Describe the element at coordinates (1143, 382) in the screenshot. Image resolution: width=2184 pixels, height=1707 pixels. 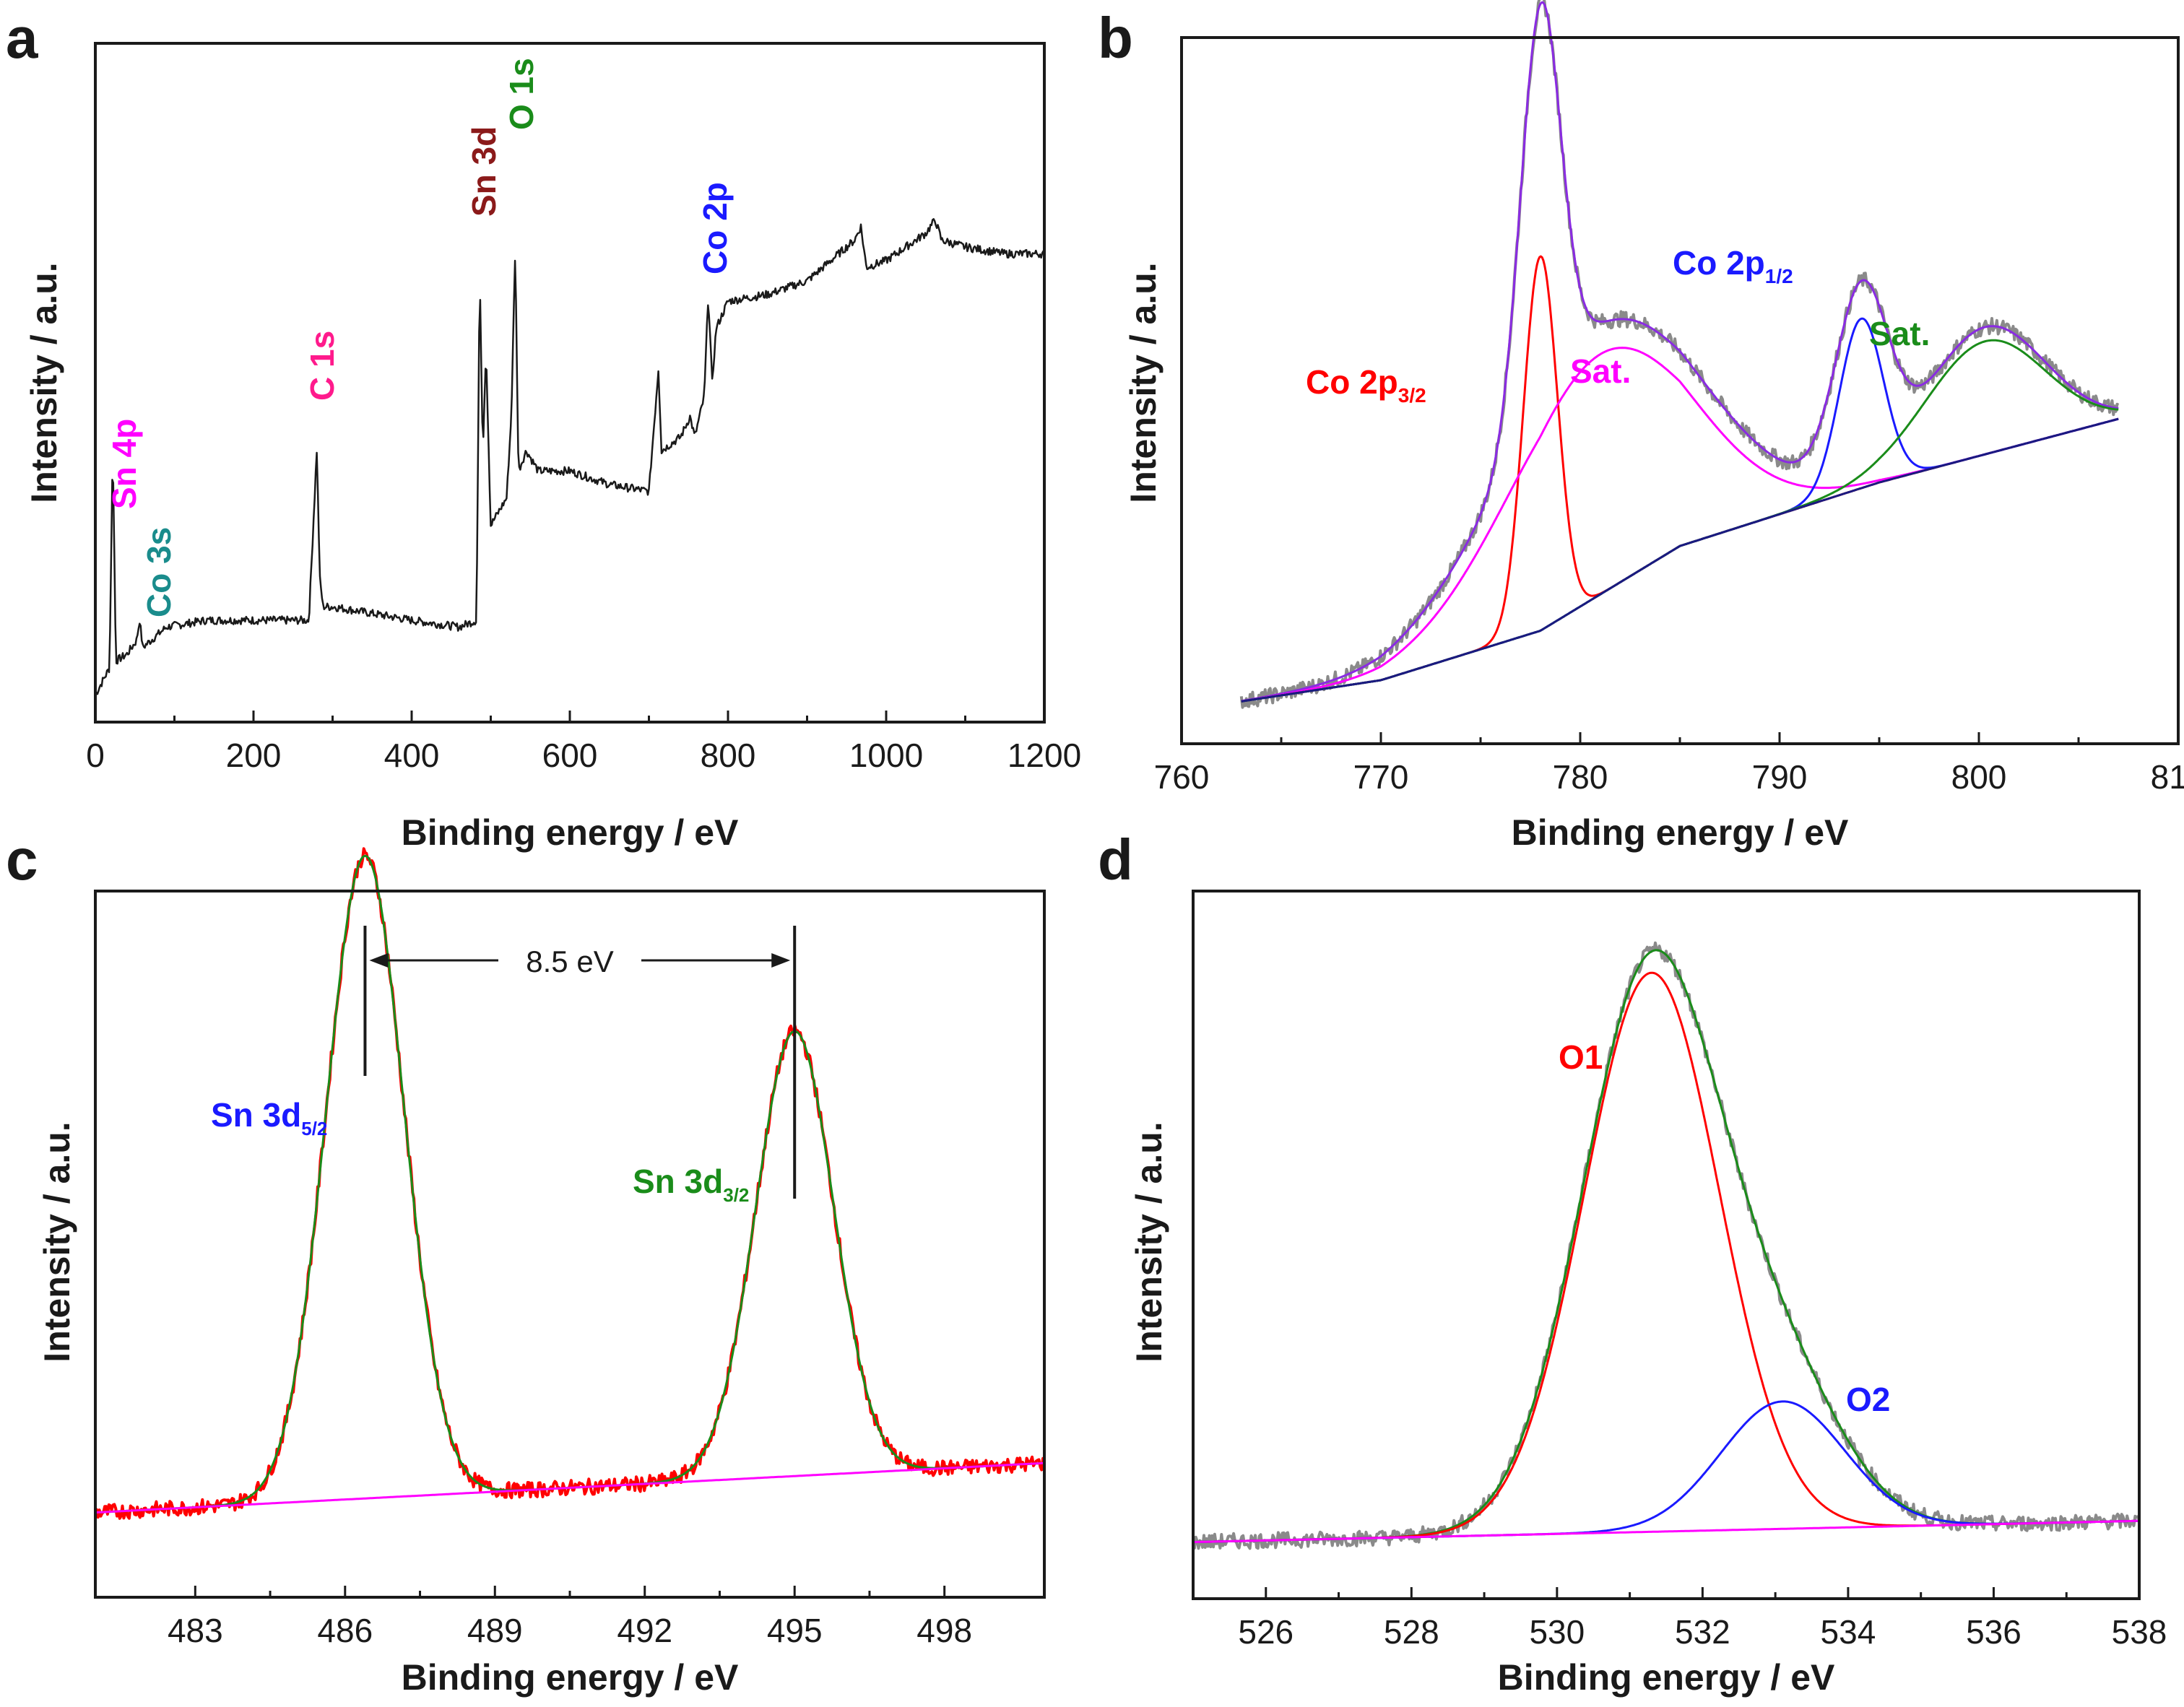
I see `panel-b-ylabel: Intensity / a.u.` at that location.